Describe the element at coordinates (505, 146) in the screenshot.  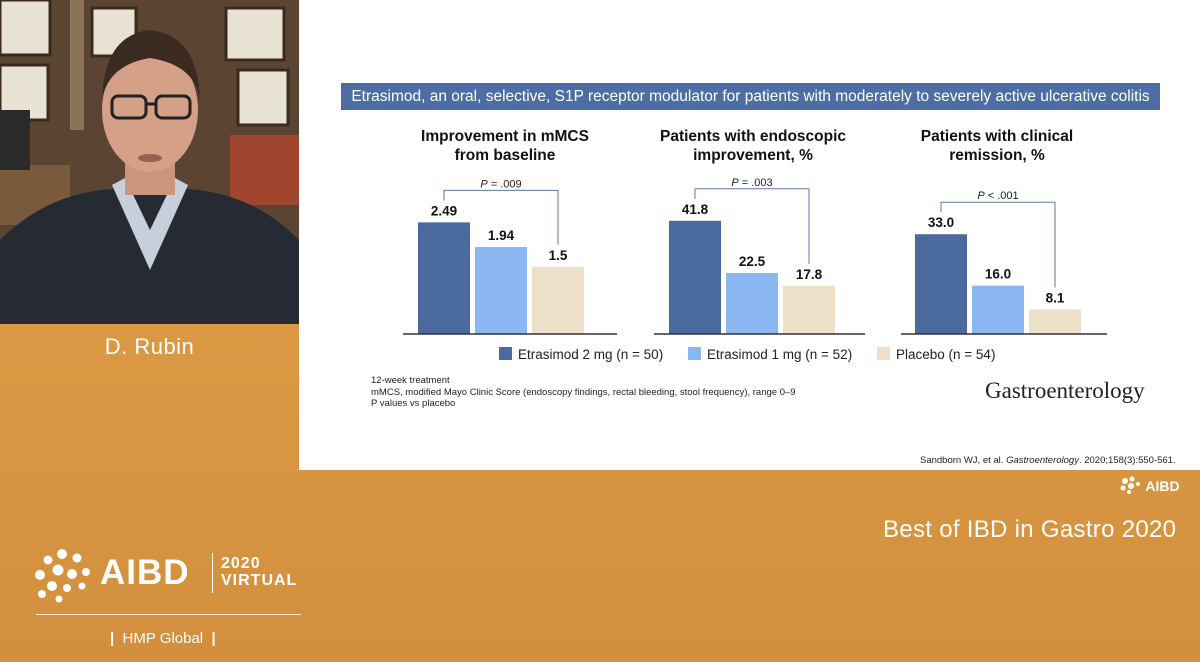
I see `chart-1-title: Improvement in mMCS from baseline` at that location.